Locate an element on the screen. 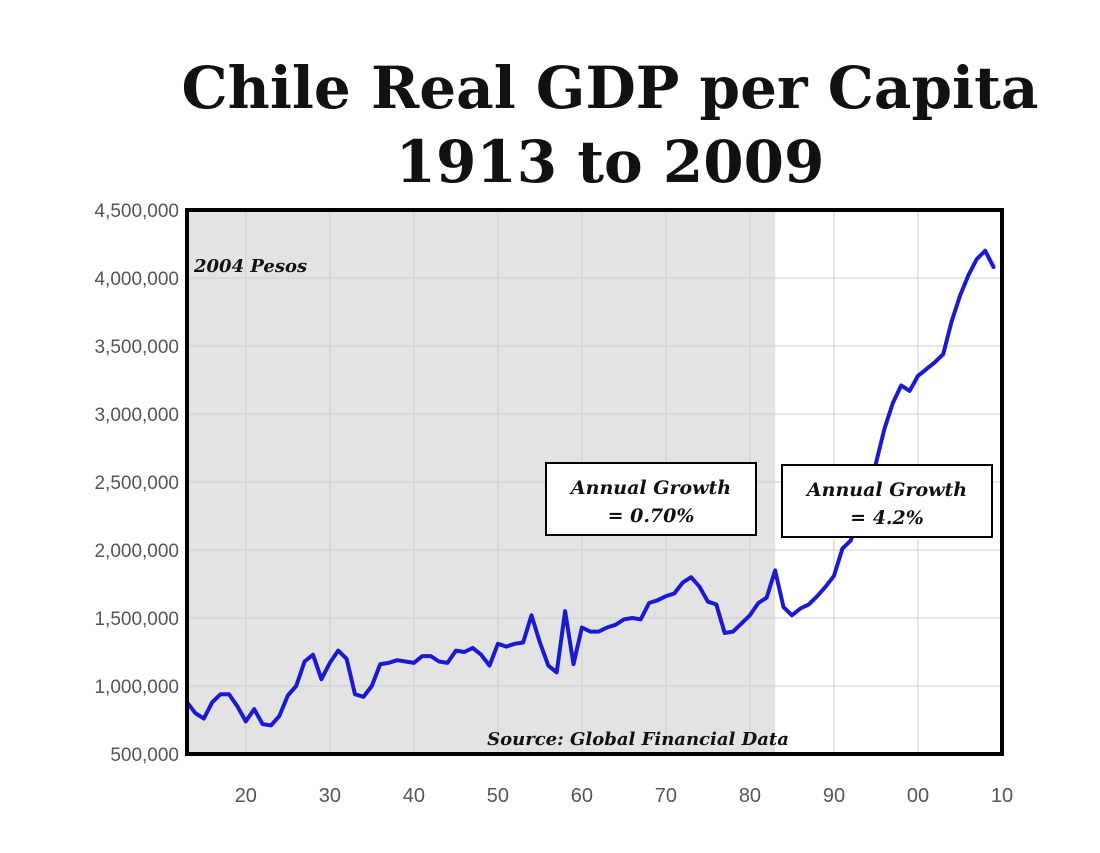  annotation-label: Annual Growth is located at coordinates (650, 488).